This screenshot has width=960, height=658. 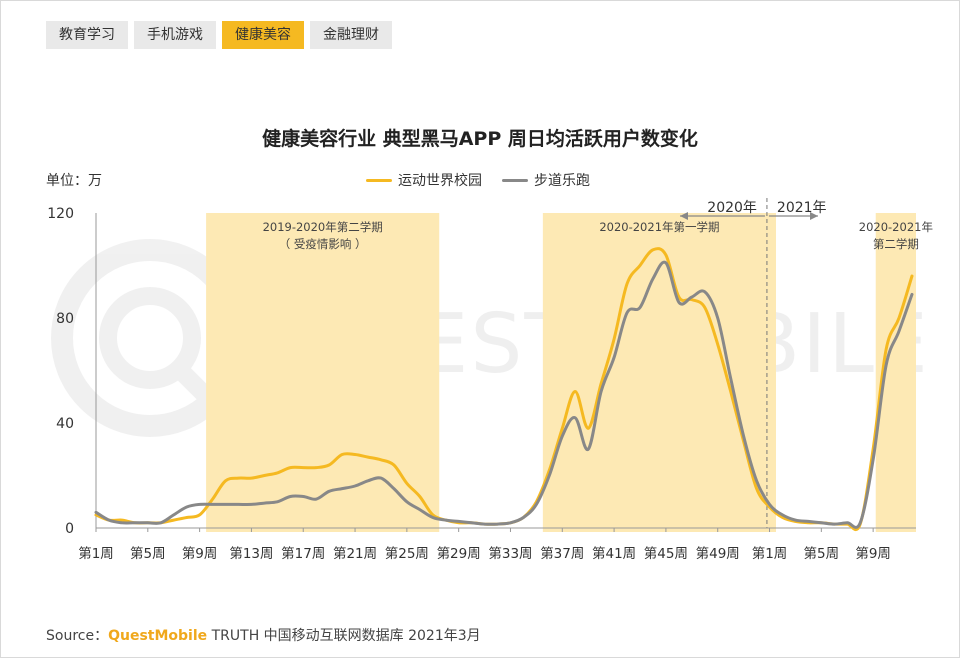 I want to click on period-band-sublabel-2: 第二学期, so click(x=896, y=244).